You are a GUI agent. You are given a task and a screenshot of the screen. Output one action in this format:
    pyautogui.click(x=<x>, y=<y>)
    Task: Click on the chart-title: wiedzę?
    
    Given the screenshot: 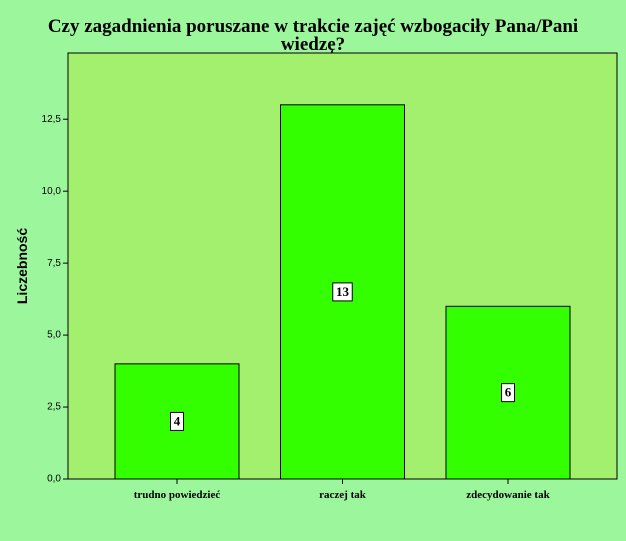 What is the action you would take?
    pyautogui.click(x=313, y=44)
    